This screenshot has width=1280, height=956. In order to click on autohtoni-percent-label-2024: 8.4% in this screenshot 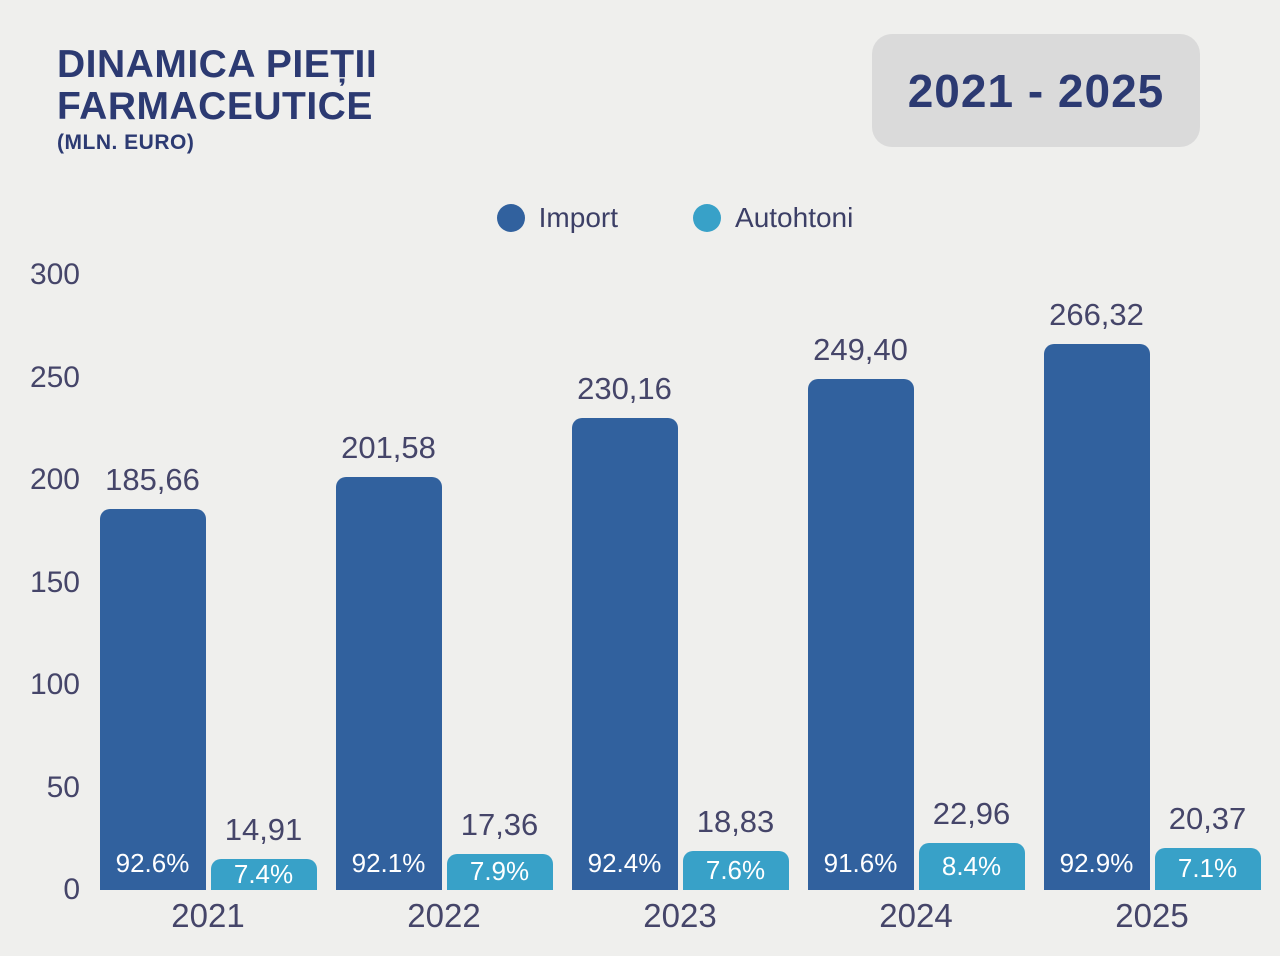, I will do `click(971, 865)`.